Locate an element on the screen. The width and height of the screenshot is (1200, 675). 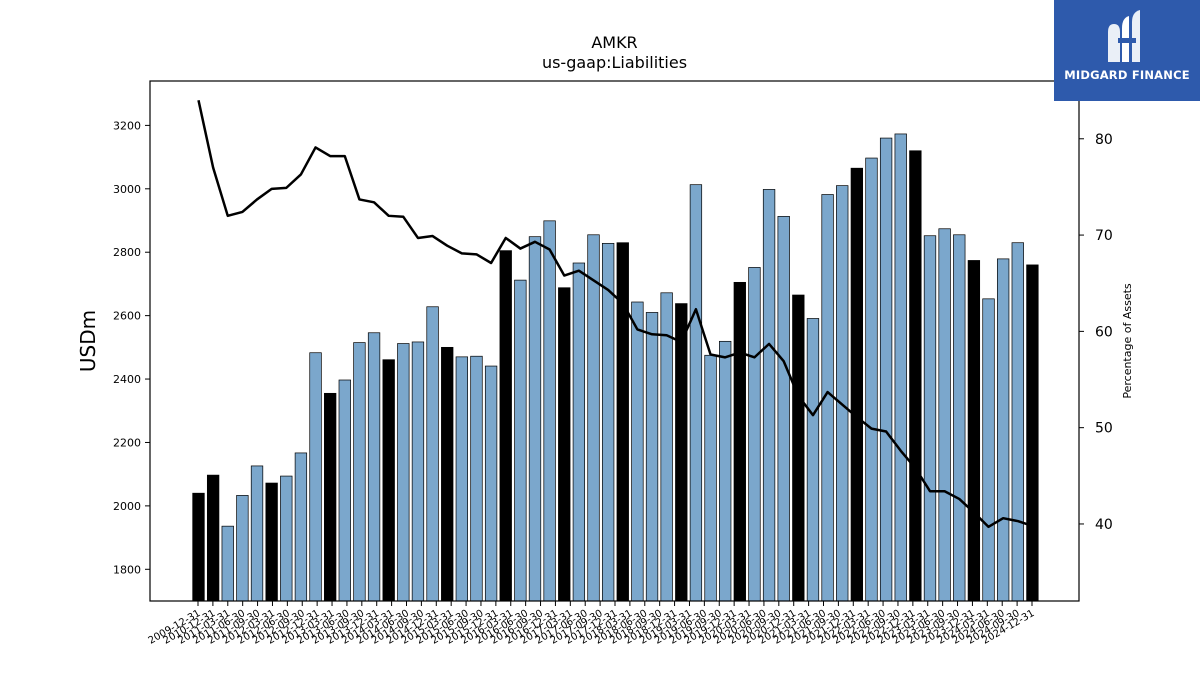
y-axis-label: USDm is located at coordinates (88, 341).